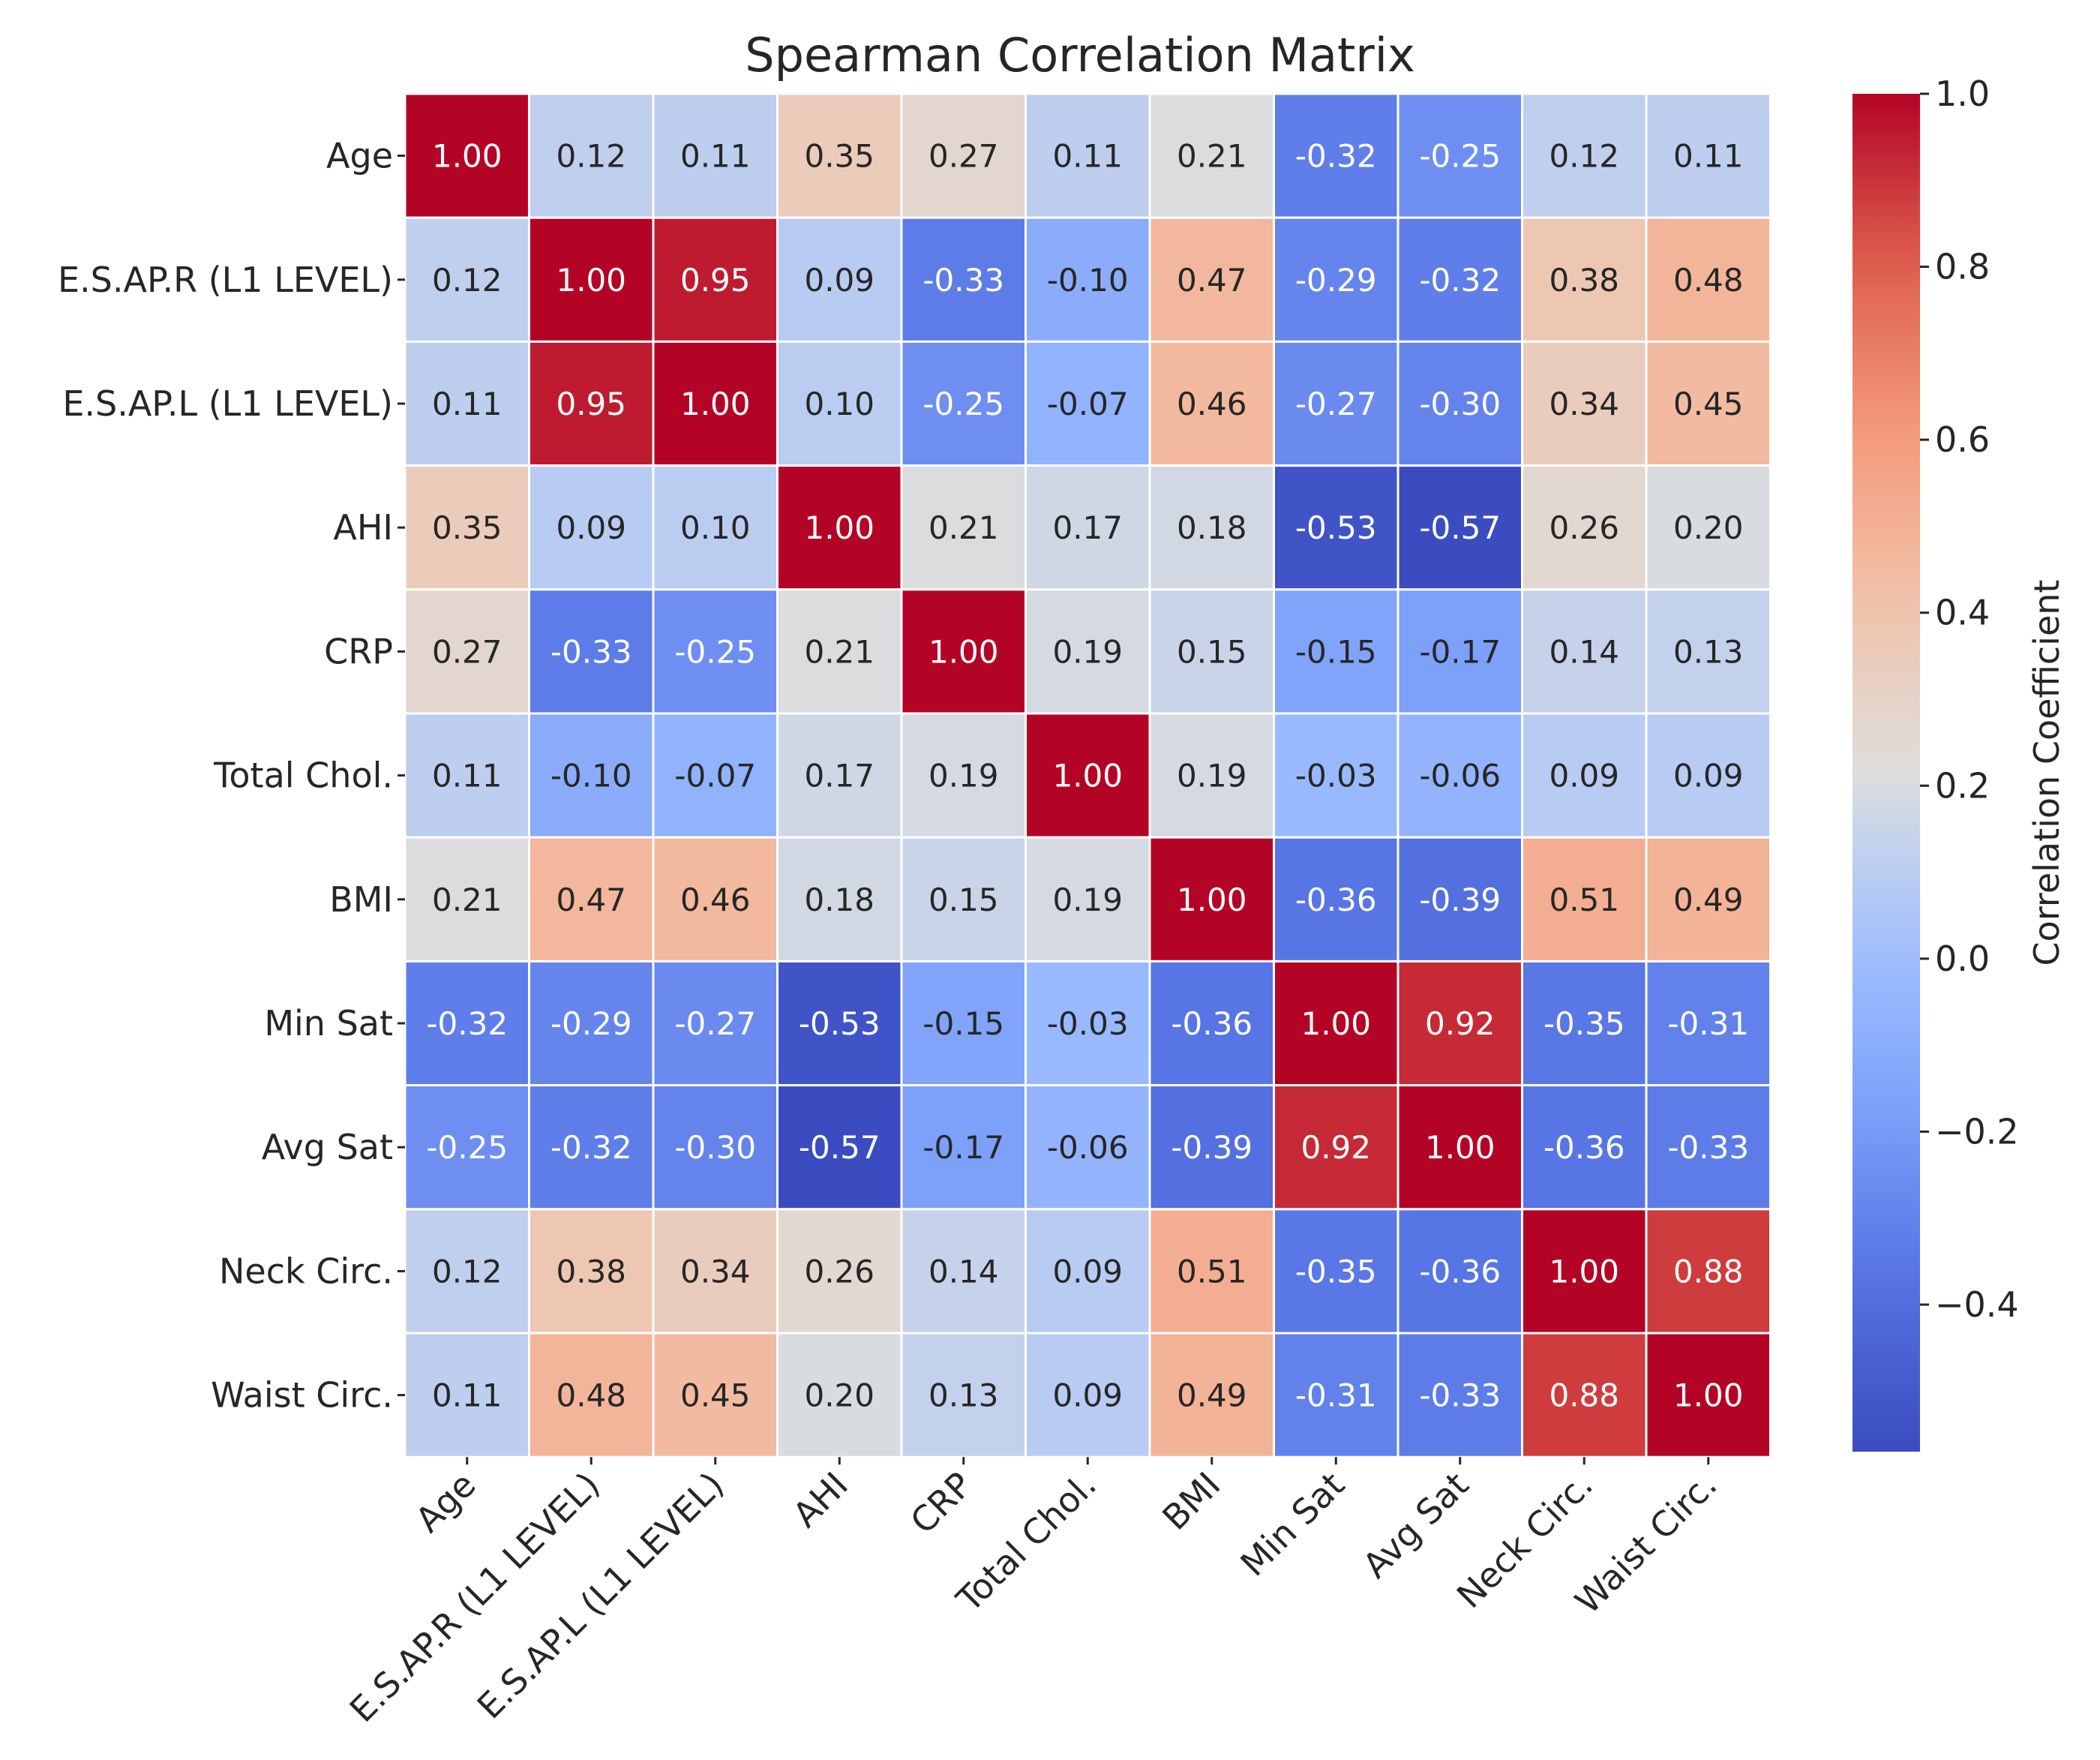 The height and width of the screenshot is (1760, 2100). I want to click on cell-value-label: 0.18, so click(839, 900).